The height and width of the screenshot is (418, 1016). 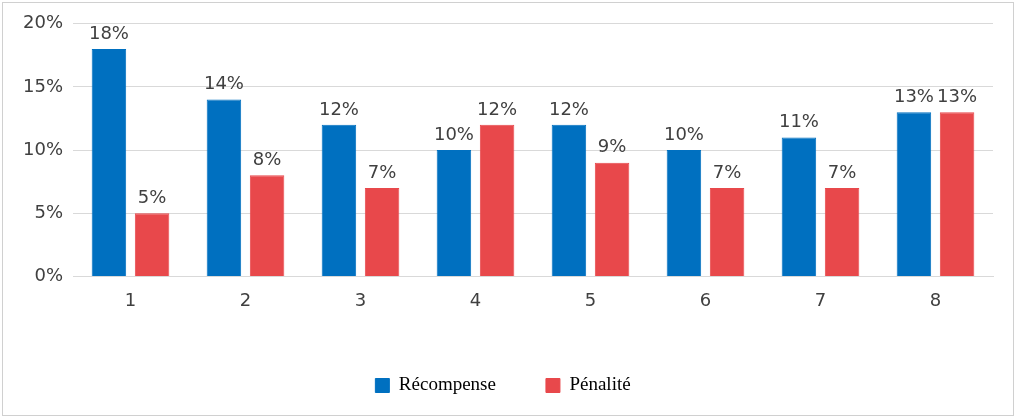 I want to click on x-tick-label: 8, so click(x=935, y=299).